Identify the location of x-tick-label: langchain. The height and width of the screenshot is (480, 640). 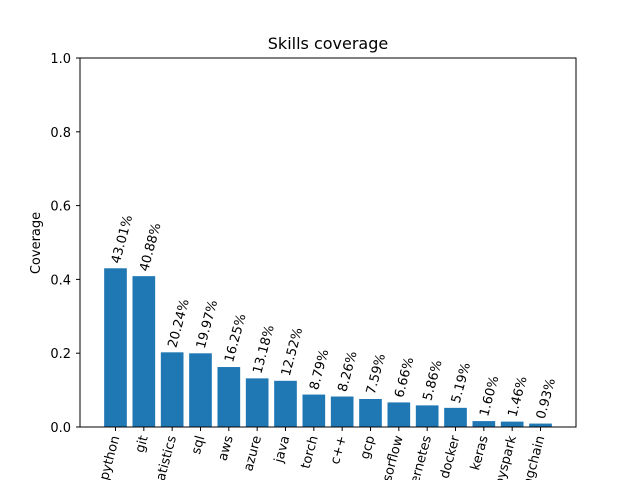
(533, 457).